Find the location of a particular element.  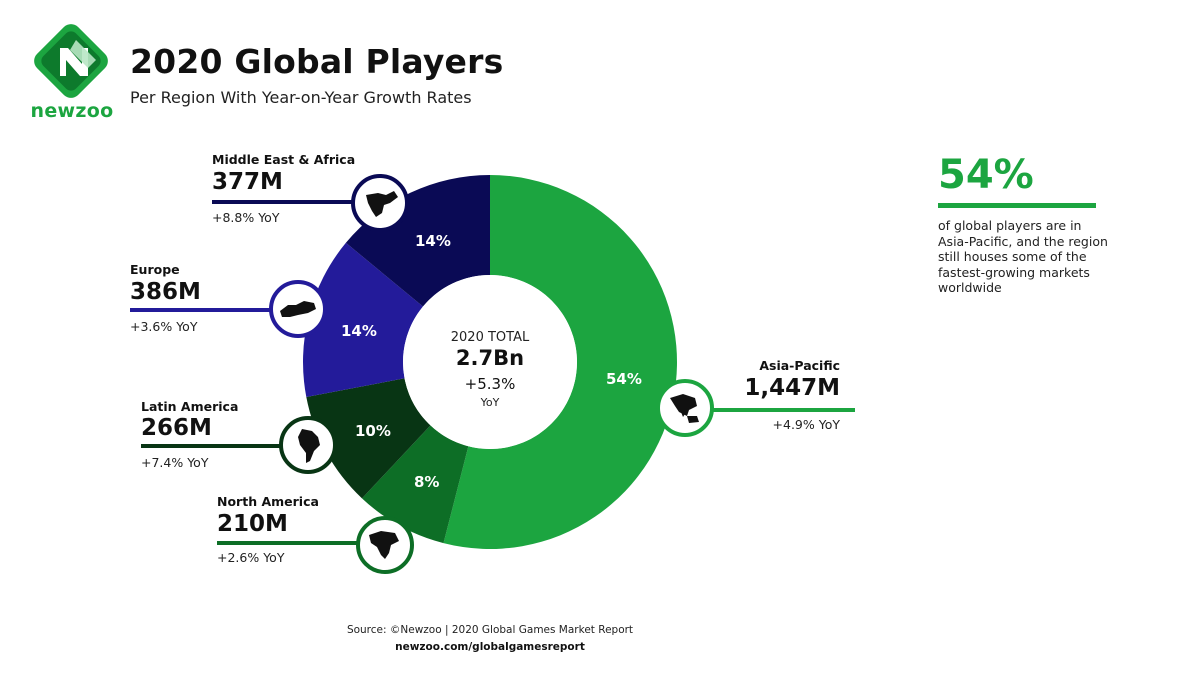

slice-north-america is located at coordinates (415, 484).